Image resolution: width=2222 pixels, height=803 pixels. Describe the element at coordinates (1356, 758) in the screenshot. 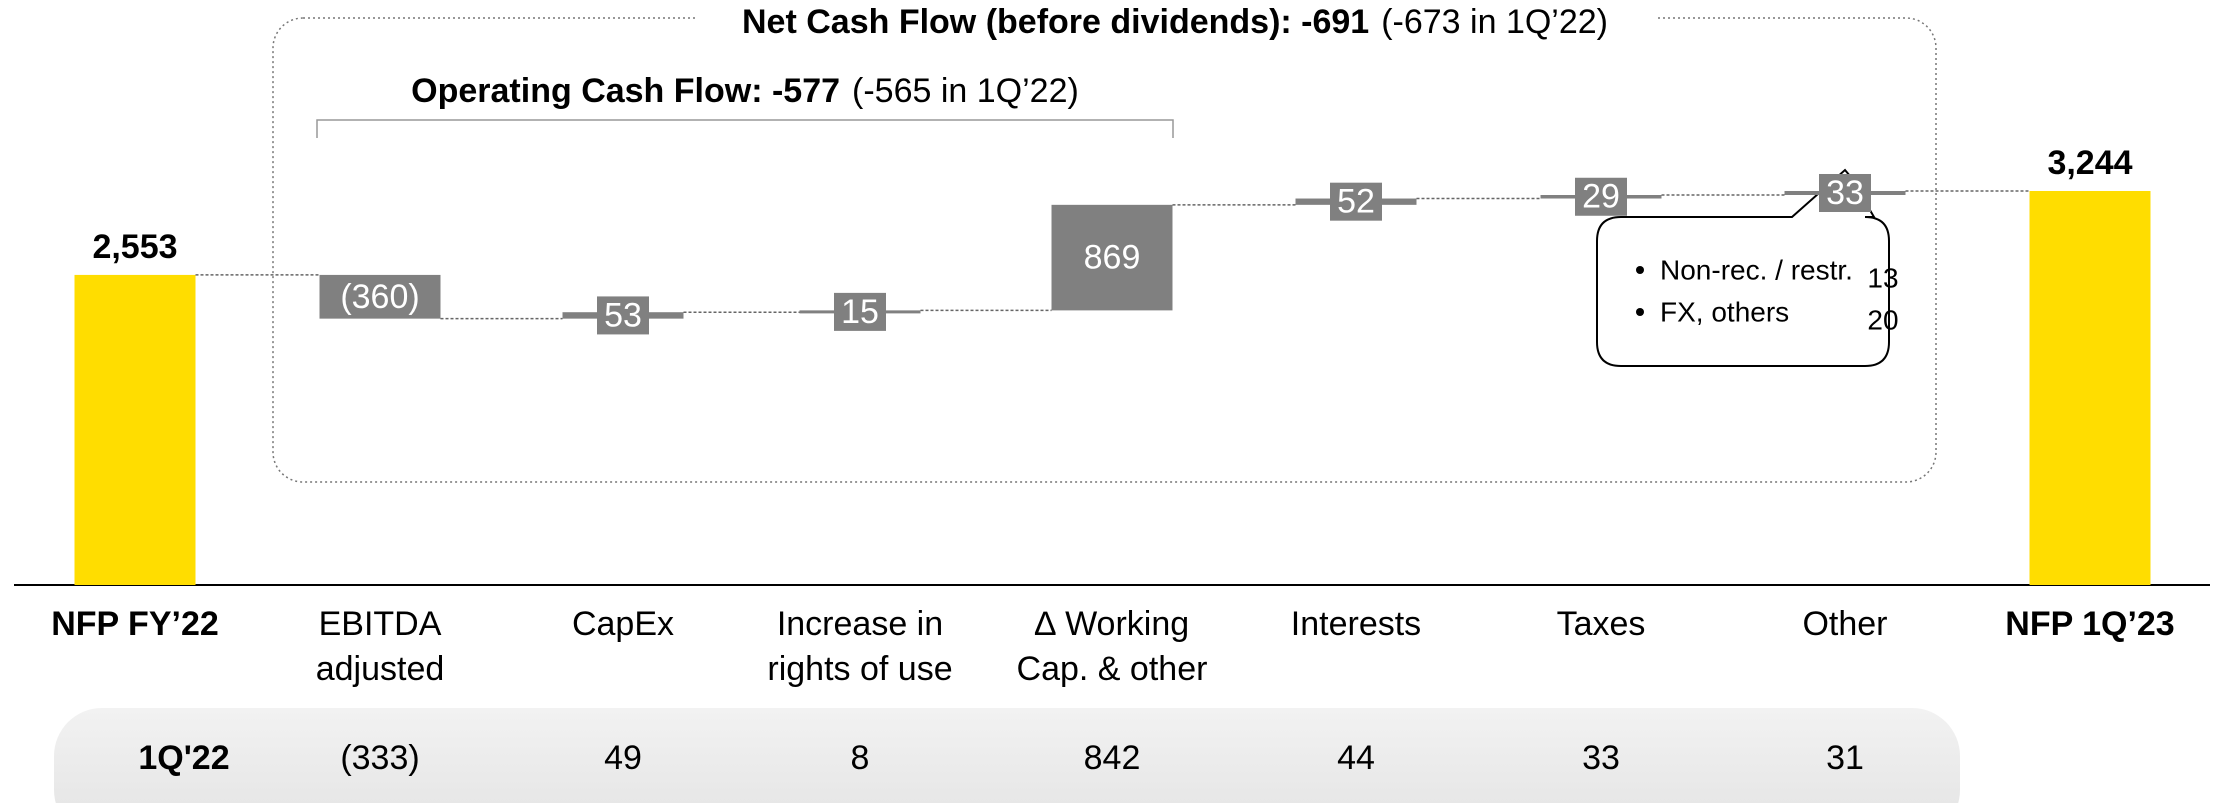

I see `comparison-value: 44` at that location.